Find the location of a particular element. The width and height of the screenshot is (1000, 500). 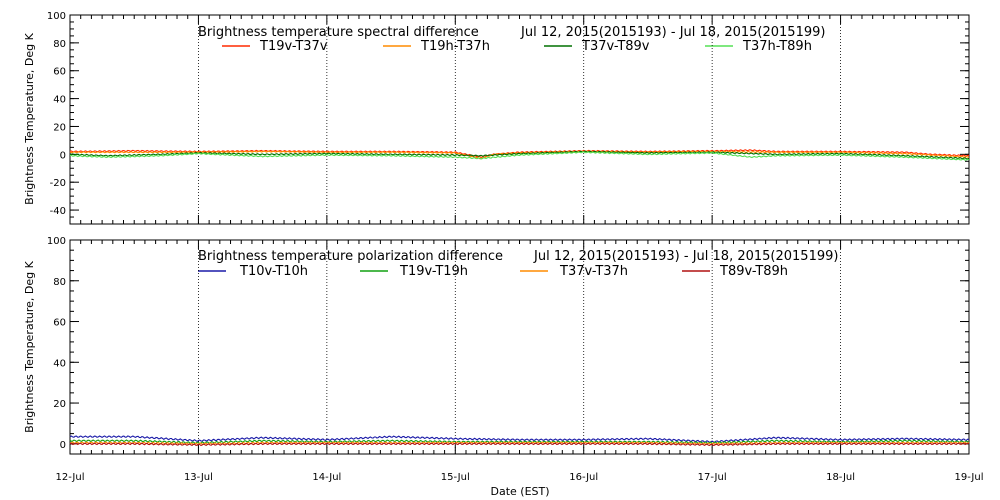

x-tick-label: 16-Jul is located at coordinates (583, 477).